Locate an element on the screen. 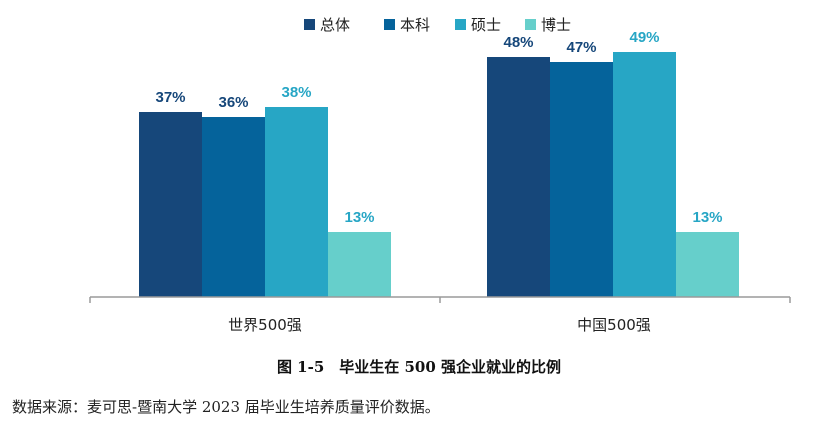 The width and height of the screenshot is (838, 427). chart-legend: 总体 本科 硕士 博士 is located at coordinates (437, 25).